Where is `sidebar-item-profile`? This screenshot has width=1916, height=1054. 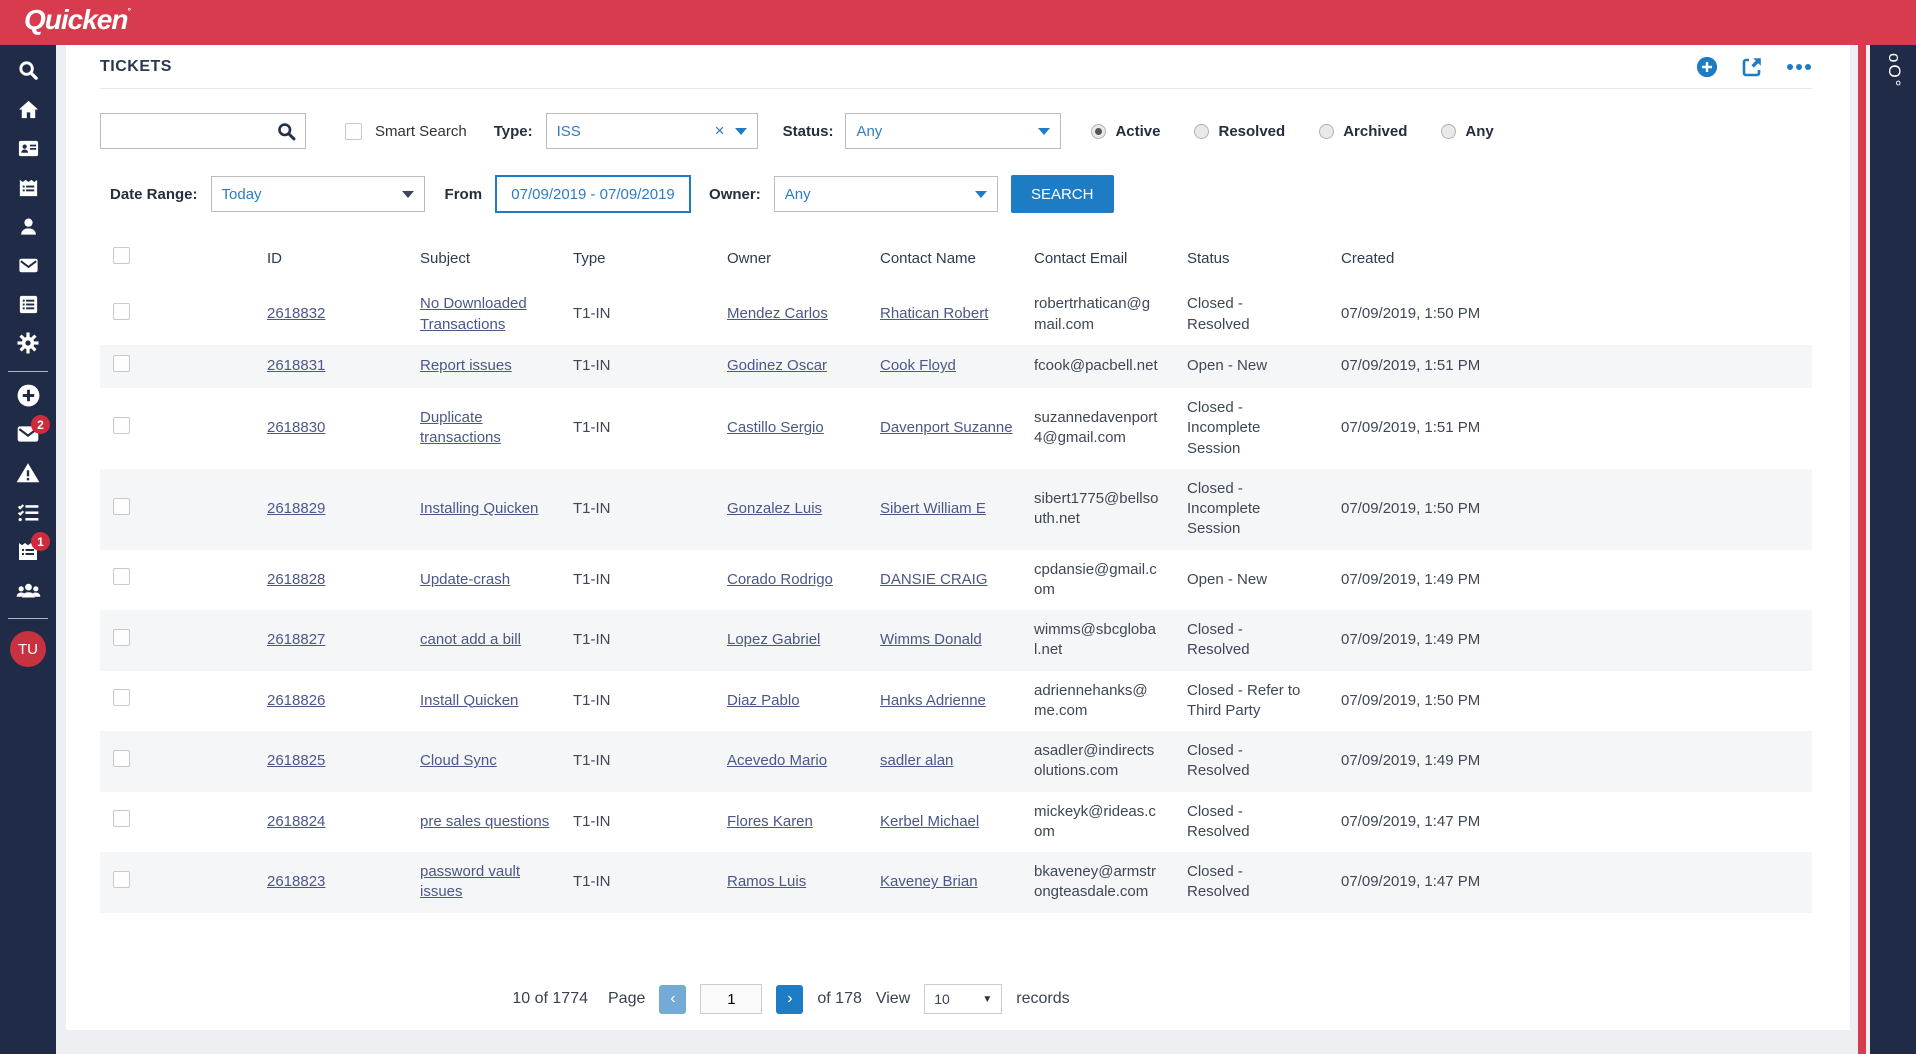 sidebar-item-profile is located at coordinates (28, 228).